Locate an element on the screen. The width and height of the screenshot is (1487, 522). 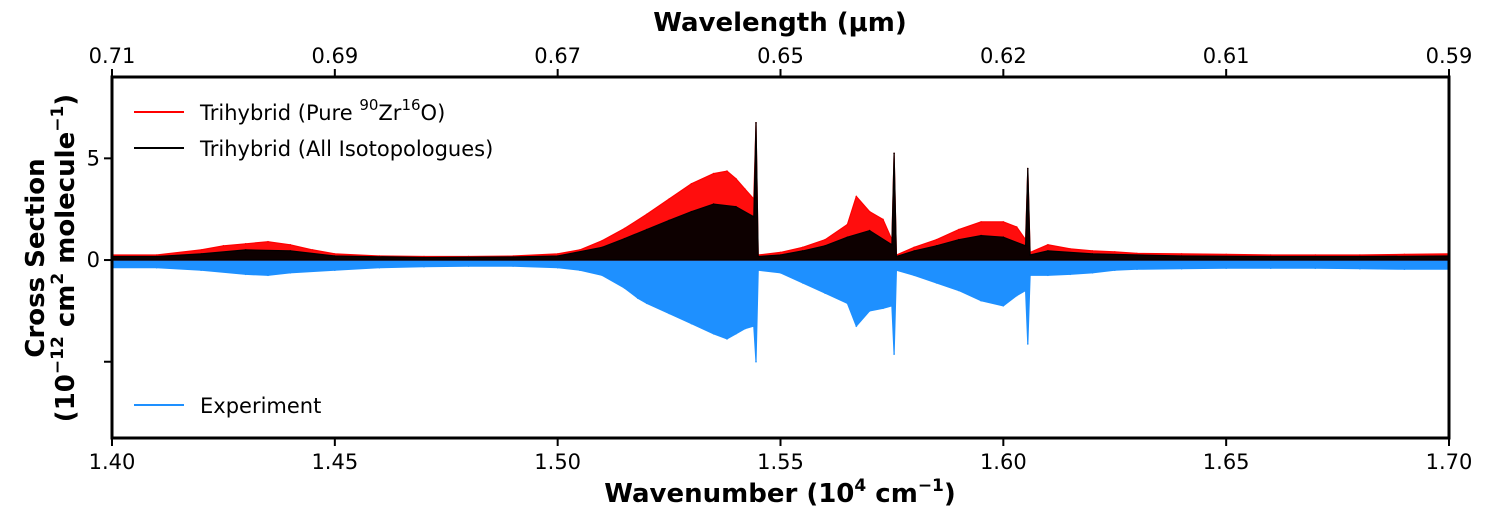
x2-tick-label: 0.71 is located at coordinates (112, 56).